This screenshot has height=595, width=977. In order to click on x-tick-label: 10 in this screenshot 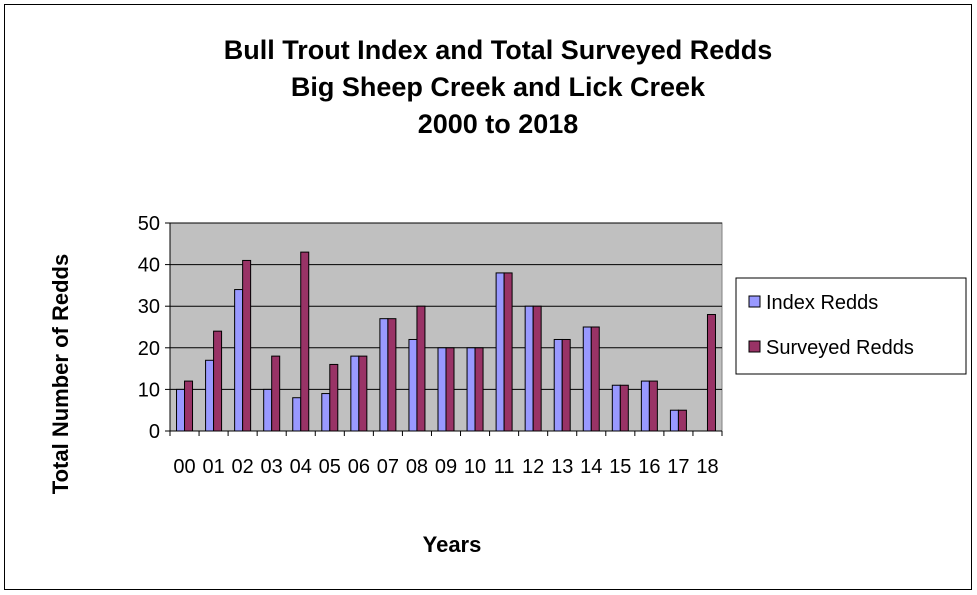, I will do `click(475, 467)`.